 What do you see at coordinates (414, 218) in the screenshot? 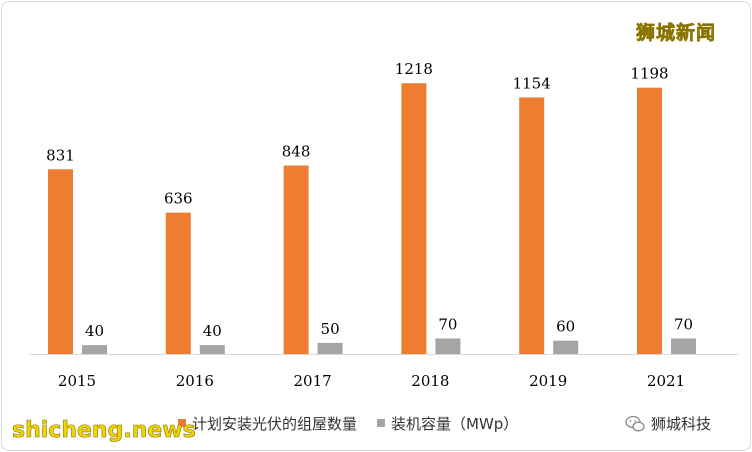
I see `bar-orange-2018` at bounding box center [414, 218].